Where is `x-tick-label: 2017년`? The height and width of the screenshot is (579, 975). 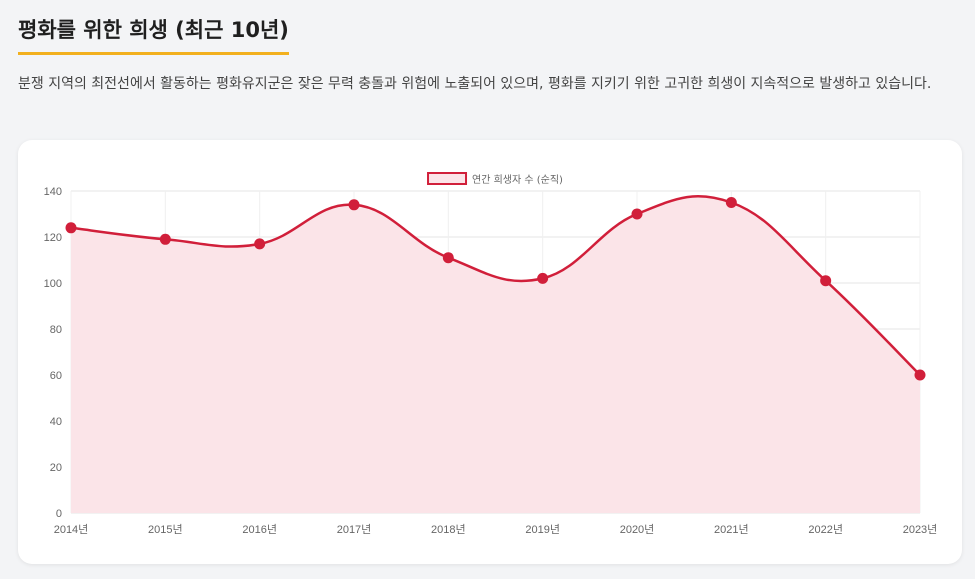
x-tick-label: 2017년 is located at coordinates (354, 529).